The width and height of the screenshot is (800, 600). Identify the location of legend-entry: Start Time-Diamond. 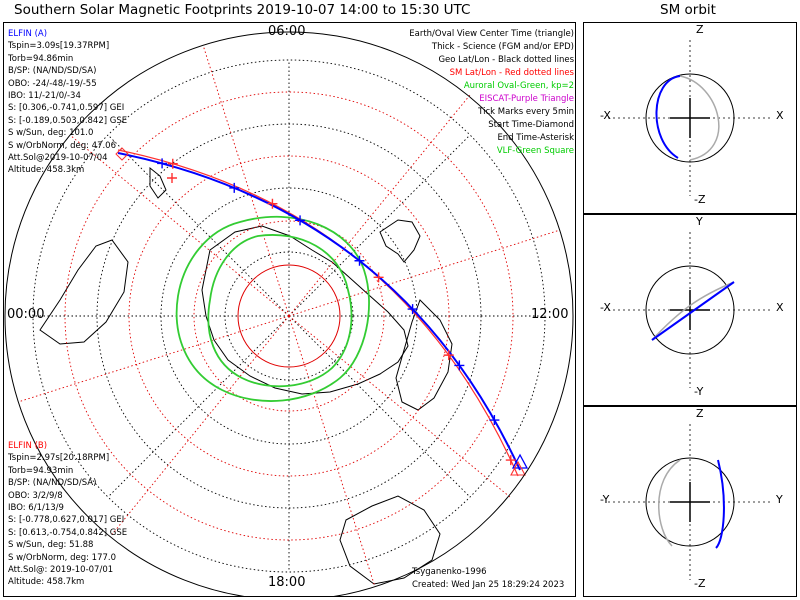
(531, 125).